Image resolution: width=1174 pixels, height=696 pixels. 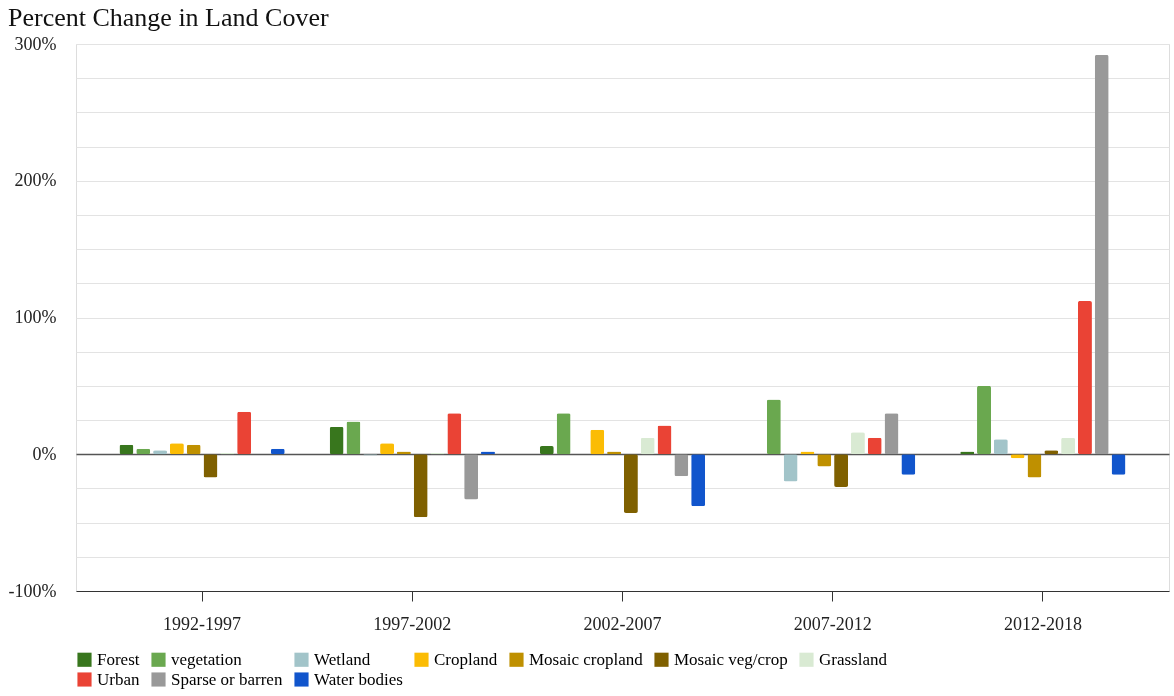 I want to click on legend-label: Grassland, so click(x=853, y=659).